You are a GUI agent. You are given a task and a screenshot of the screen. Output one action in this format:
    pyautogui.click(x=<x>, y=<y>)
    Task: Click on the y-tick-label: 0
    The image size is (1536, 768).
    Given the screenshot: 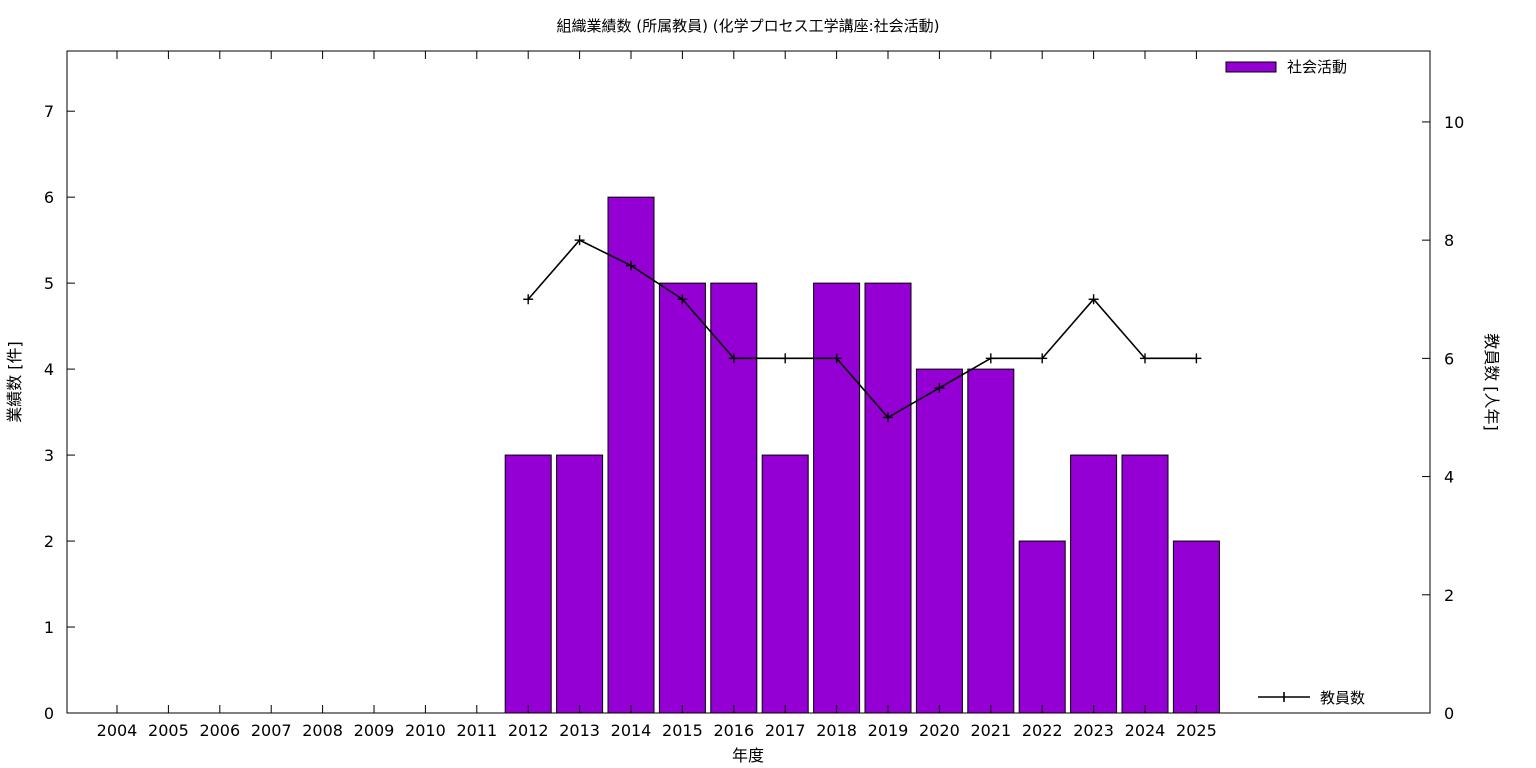 What is the action you would take?
    pyautogui.click(x=49, y=713)
    